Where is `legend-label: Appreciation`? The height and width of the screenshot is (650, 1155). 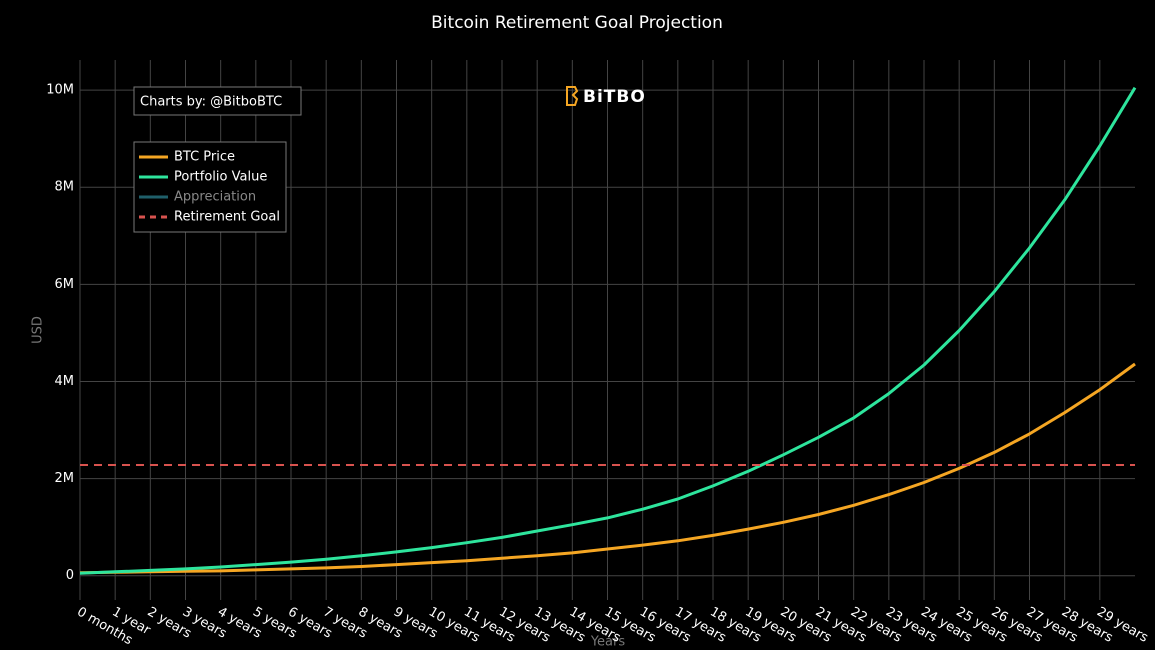
legend-label: Appreciation is located at coordinates (215, 197).